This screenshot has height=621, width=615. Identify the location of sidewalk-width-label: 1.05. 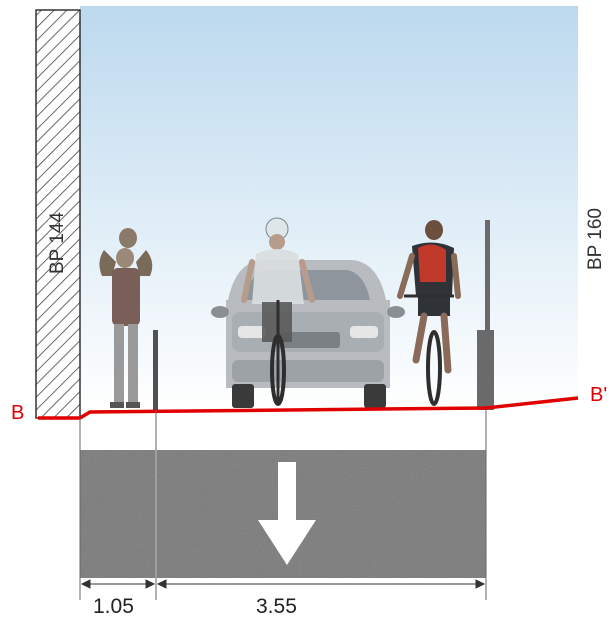
(113, 606).